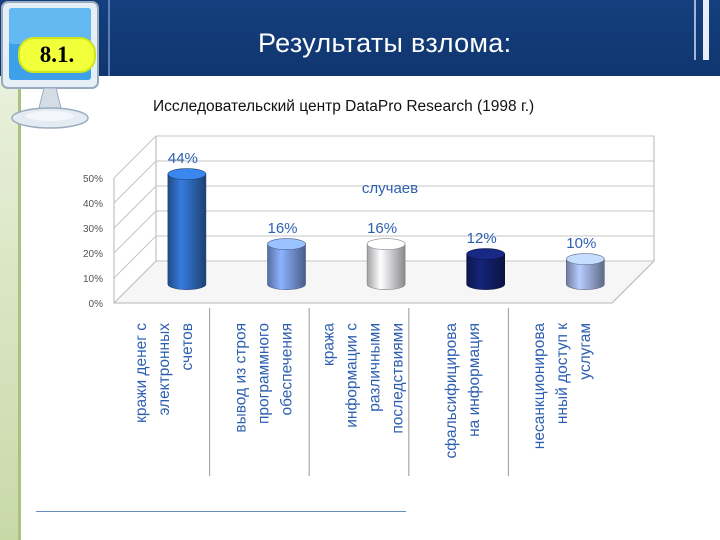 The height and width of the screenshot is (540, 720). I want to click on data-label: 12%, so click(482, 238).